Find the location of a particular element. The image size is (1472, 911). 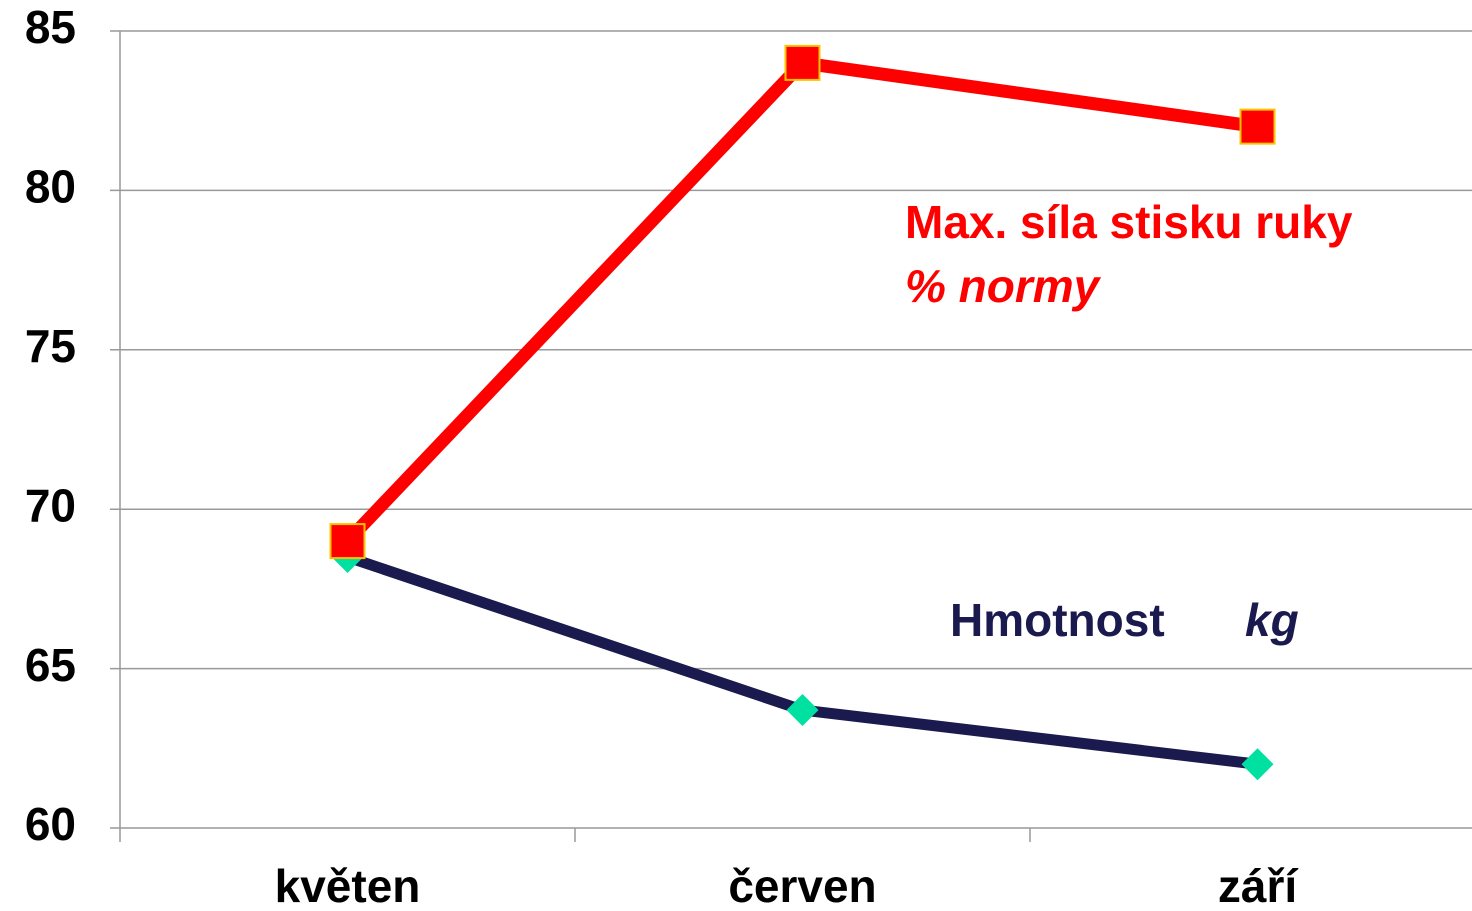

series-label: Max. síla stisku ruky is located at coordinates (1129, 222).